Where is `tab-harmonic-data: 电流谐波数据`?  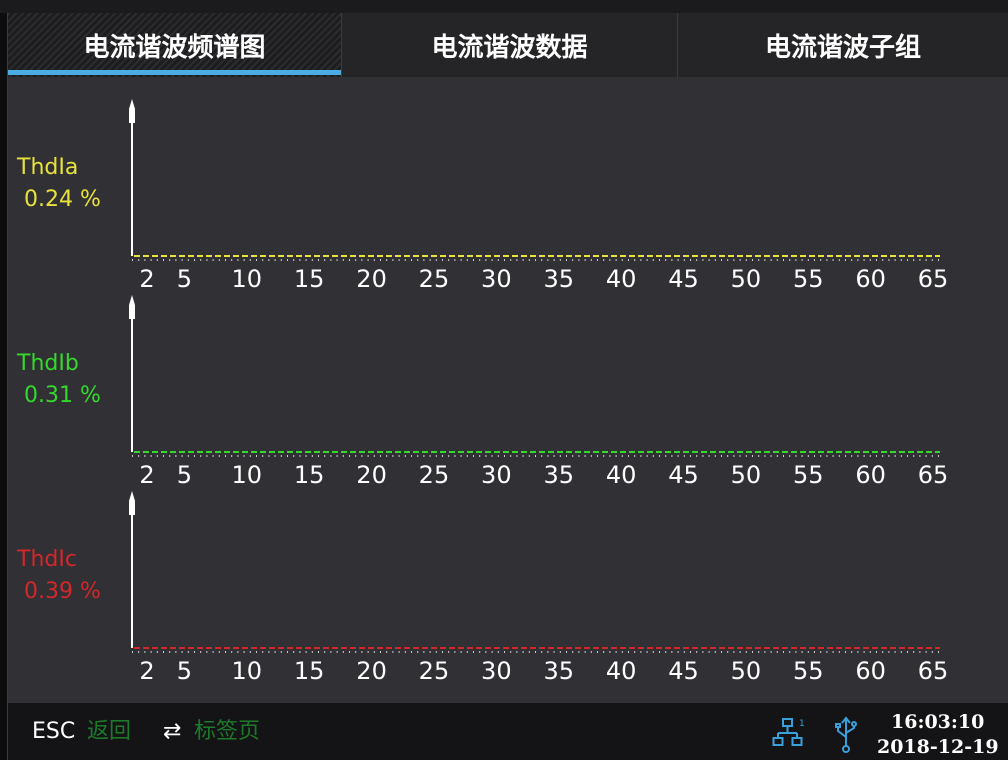
tab-harmonic-data: 电流谐波数据 is located at coordinates (509, 45).